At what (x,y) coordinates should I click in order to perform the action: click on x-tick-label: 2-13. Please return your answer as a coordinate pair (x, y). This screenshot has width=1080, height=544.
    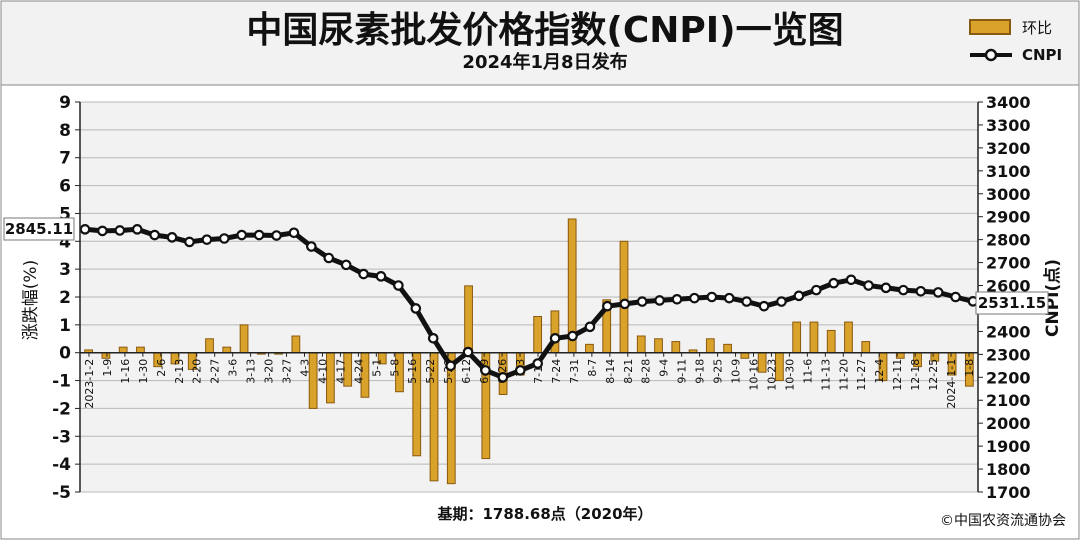
    Looking at the image, I should click on (179, 371).